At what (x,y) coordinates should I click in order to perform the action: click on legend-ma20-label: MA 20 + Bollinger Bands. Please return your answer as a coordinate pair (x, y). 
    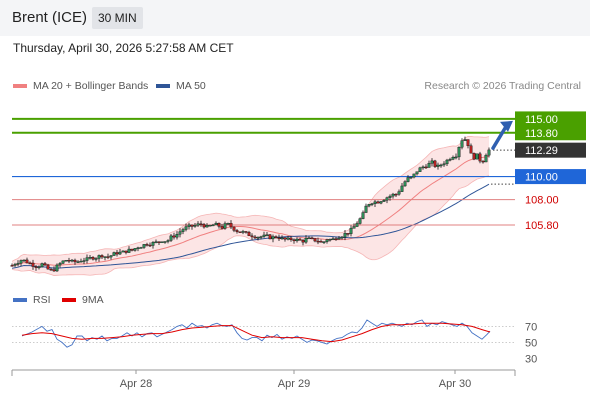
    Looking at the image, I should click on (91, 86).